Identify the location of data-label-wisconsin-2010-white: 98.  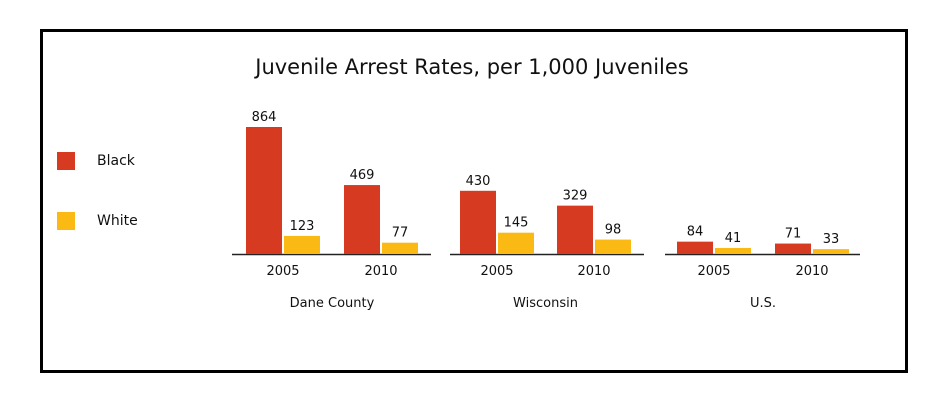
(613, 230).